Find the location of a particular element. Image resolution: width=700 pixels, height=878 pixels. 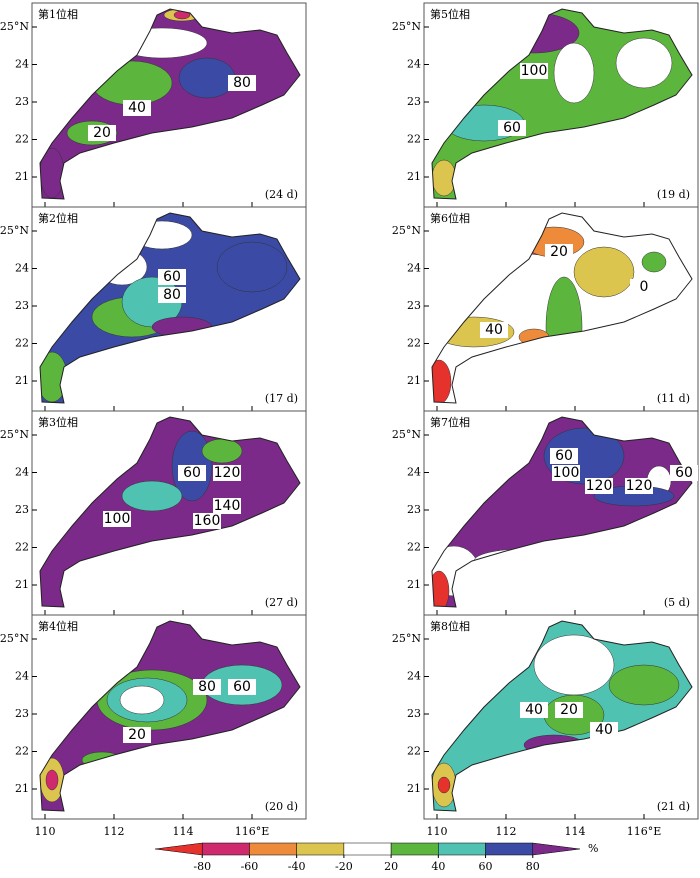

colorbar-end is located at coordinates (178, 849).